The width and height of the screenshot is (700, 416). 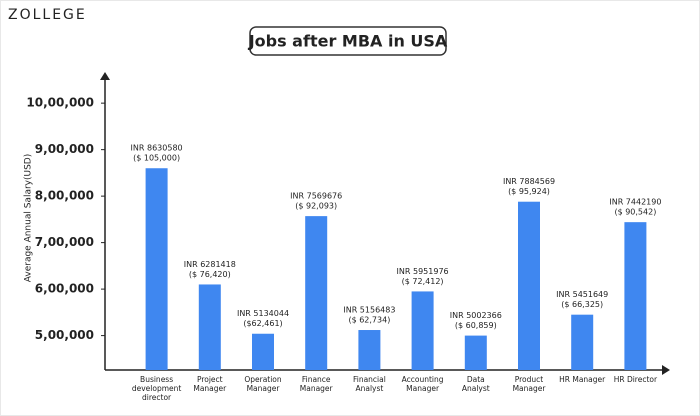 What do you see at coordinates (105, 76) in the screenshot?
I see `y-axis-arrow` at bounding box center [105, 76].